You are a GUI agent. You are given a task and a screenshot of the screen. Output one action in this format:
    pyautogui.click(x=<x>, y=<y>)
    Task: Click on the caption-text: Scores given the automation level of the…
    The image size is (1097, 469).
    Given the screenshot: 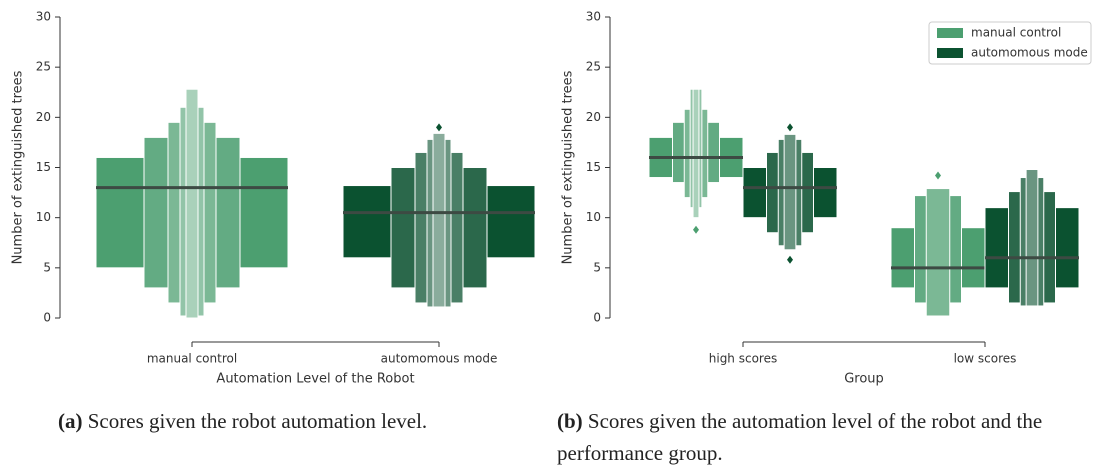 What is the action you would take?
    pyautogui.click(x=800, y=437)
    